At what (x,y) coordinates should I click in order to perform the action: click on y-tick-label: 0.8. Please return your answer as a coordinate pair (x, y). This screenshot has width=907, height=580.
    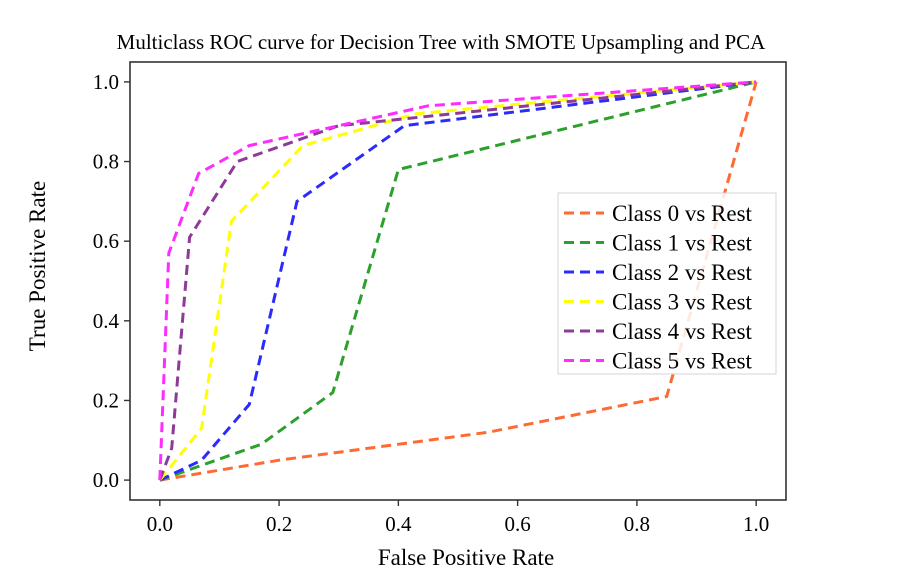
    Looking at the image, I should click on (106, 162).